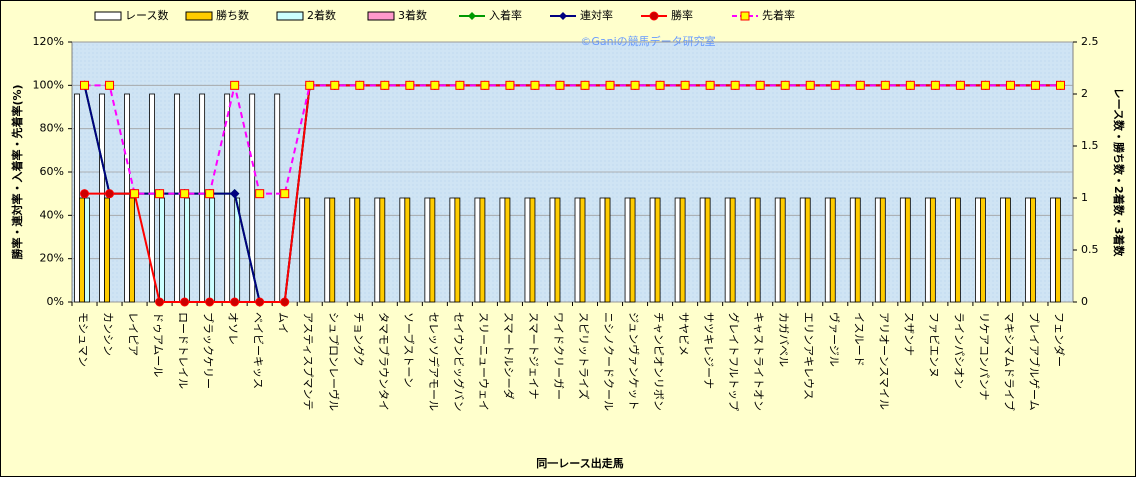 The height and width of the screenshot is (477, 1136). Describe the element at coordinates (683, 334) in the screenshot. I see `x-tick-label: サヤビメ` at that location.